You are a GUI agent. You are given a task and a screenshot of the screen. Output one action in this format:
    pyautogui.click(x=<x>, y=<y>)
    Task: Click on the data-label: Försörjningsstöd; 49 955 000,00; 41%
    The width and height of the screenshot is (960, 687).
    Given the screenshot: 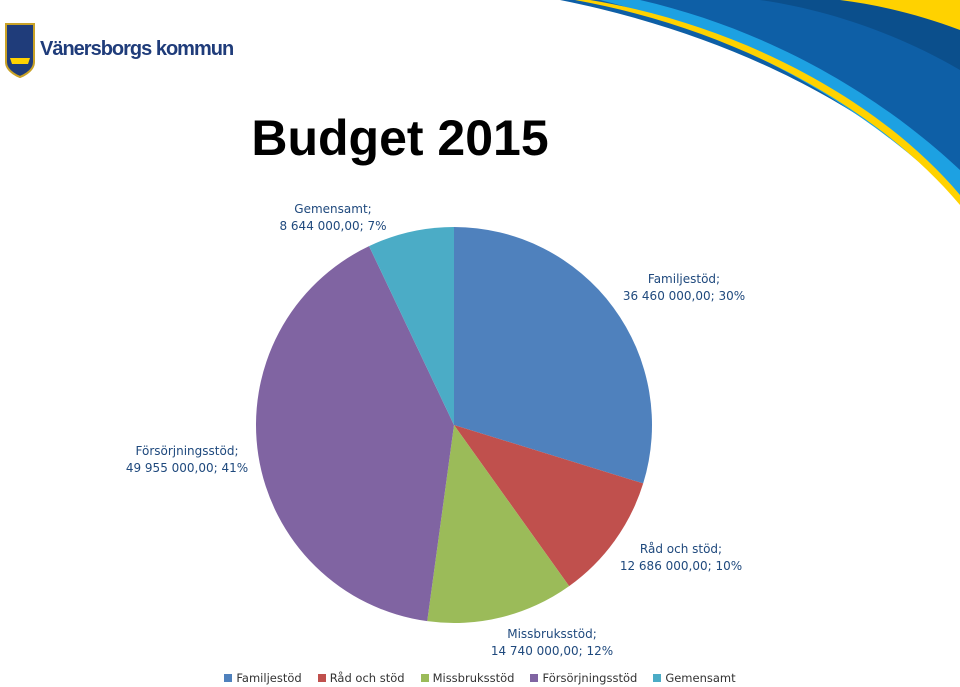 What is the action you would take?
    pyautogui.click(x=187, y=459)
    